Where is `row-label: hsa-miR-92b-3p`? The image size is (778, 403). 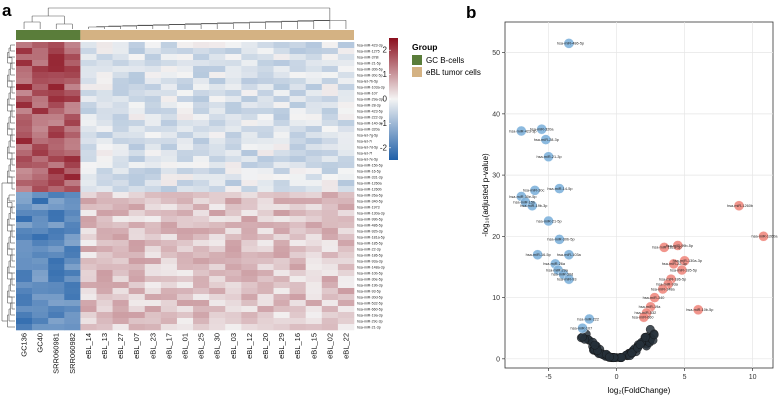
row-label: hsa-miR-92b-3p is located at coordinates (370, 232).